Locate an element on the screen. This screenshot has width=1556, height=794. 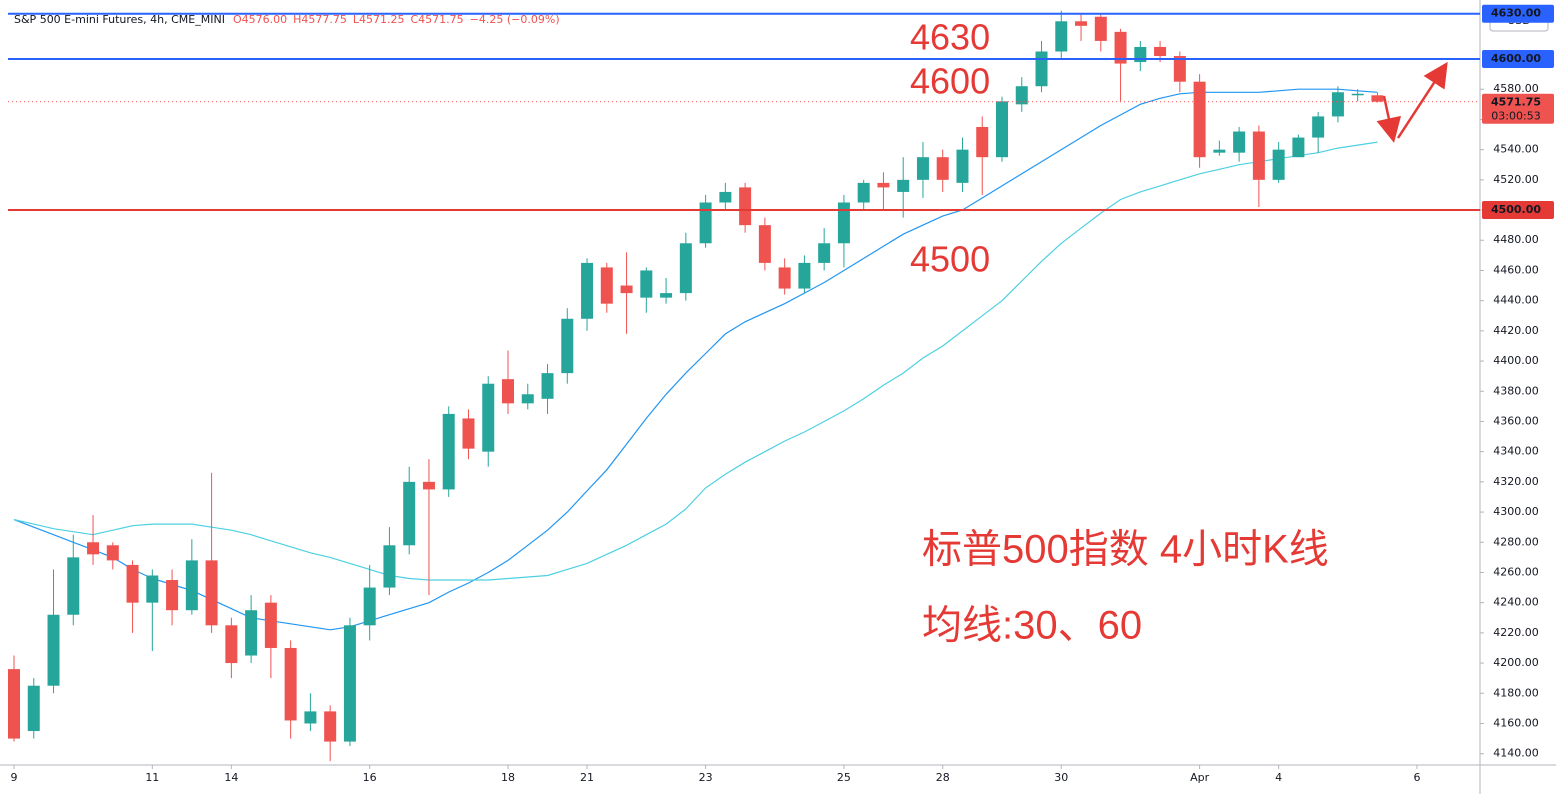
price-label: 4500.00 is located at coordinates (1516, 209).